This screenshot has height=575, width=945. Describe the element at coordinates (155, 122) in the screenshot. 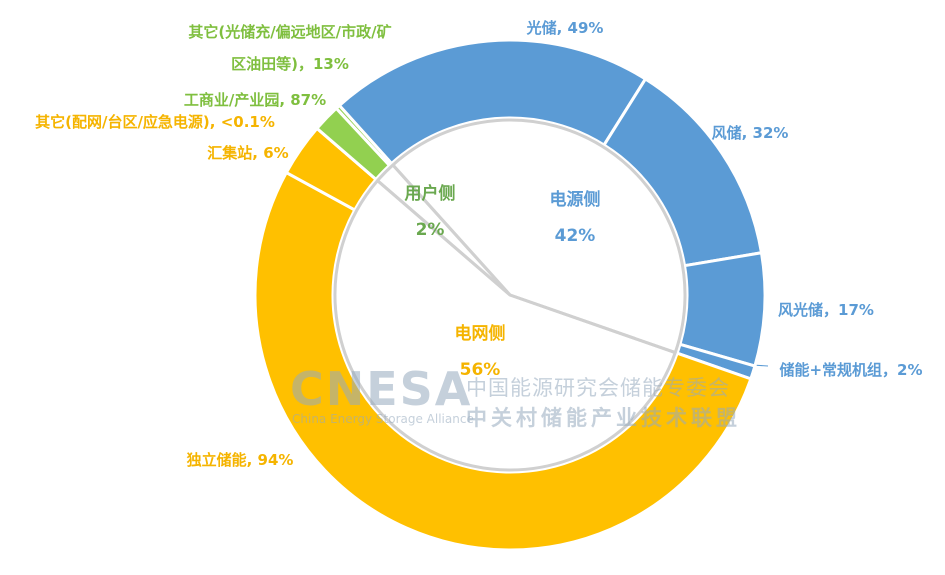

I see `segment-label: 其它(配网/台区/应急电源), <0.1%` at that location.